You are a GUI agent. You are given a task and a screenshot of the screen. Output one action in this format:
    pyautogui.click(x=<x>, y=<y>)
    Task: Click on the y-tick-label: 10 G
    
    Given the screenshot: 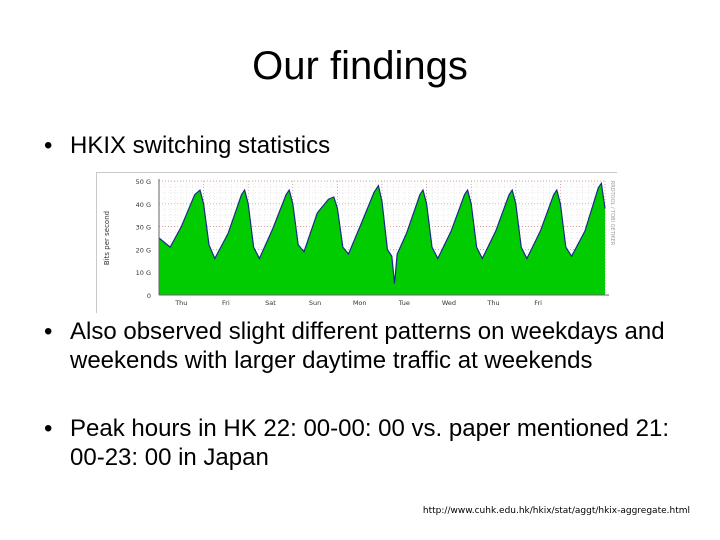 What is the action you would take?
    pyautogui.click(x=143, y=273)
    